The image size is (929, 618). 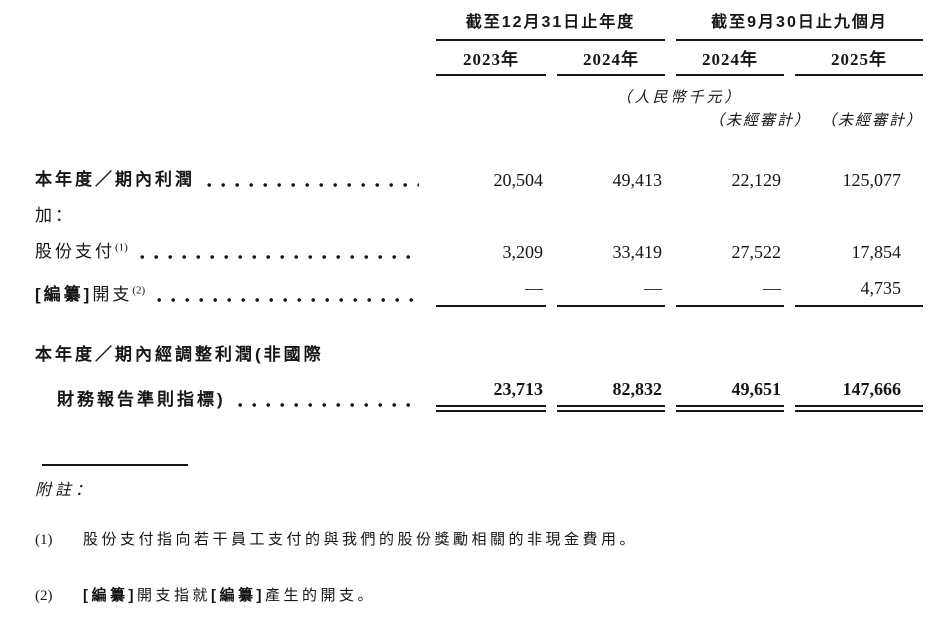 What do you see at coordinates (479, 121) in the screenshot?
I see `table-unaudited-row: （未經審計） （未經審計）` at bounding box center [479, 121].